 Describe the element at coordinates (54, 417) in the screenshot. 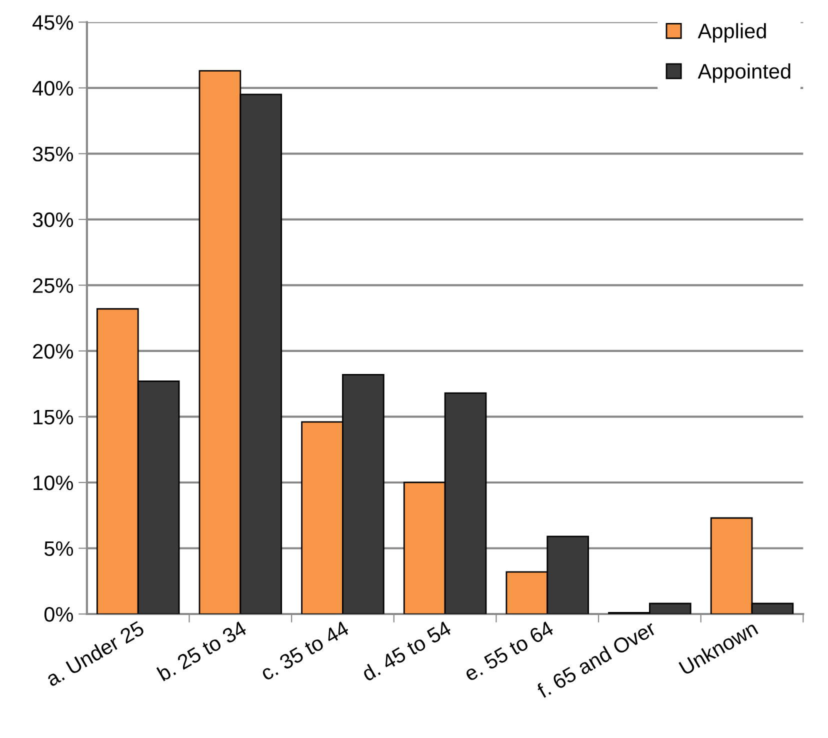

I see `y-tick-label: 15%` at that location.